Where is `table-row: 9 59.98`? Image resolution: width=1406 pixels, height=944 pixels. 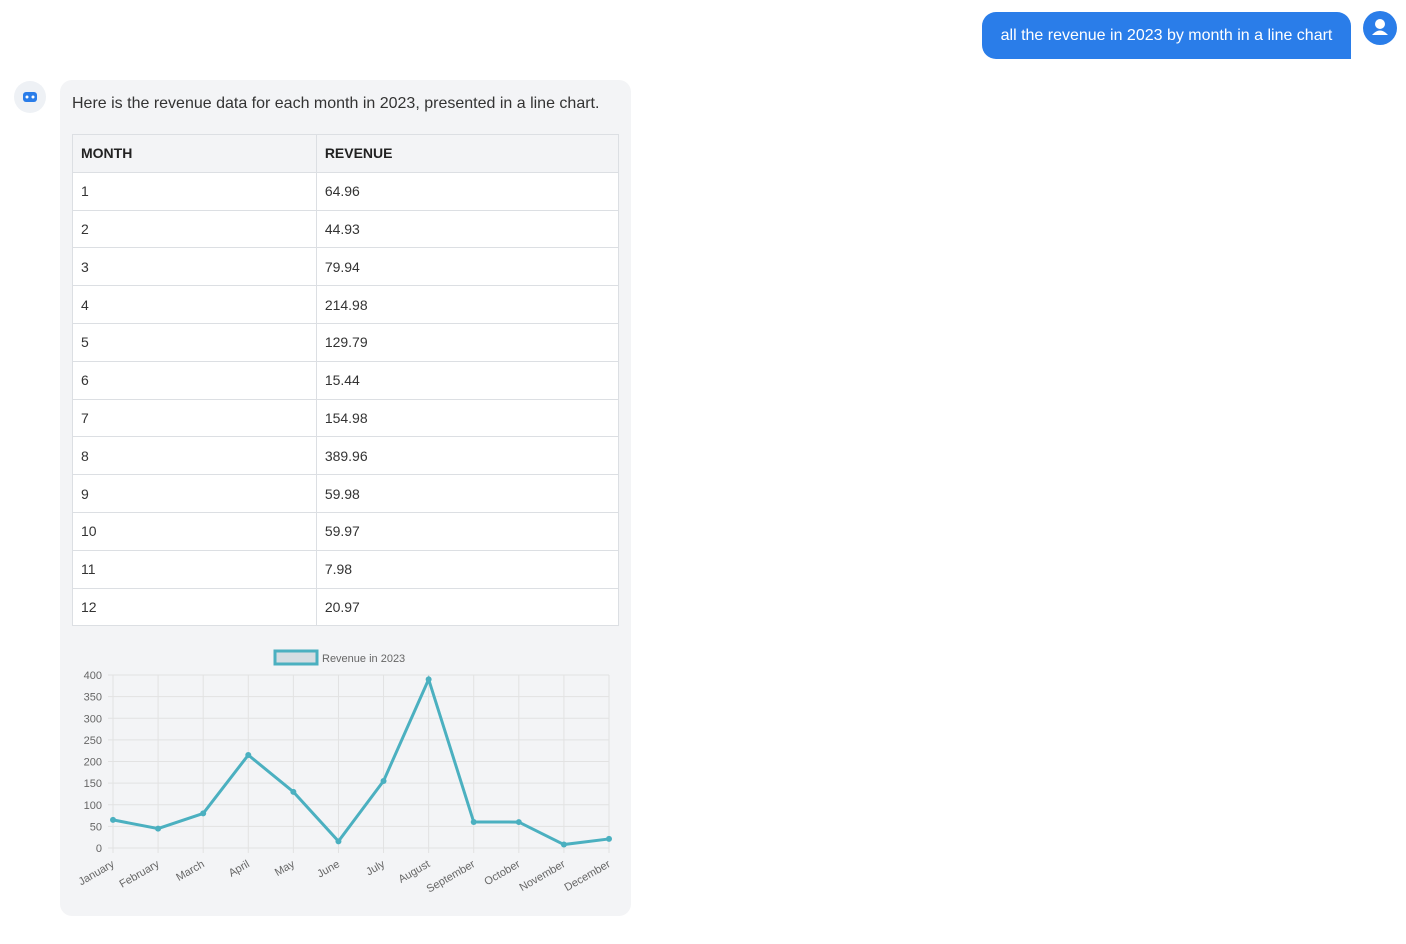
table-row: 9 59.98 is located at coordinates (346, 493).